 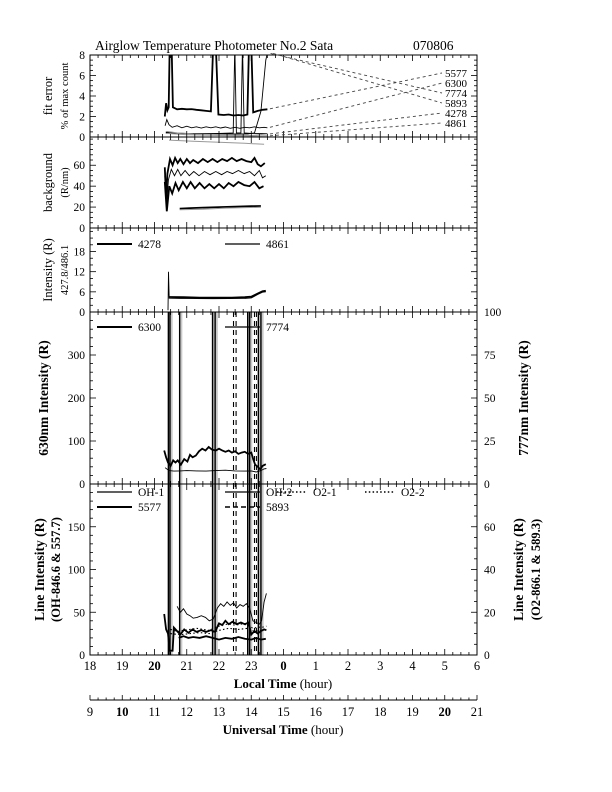 What do you see at coordinates (122, 666) in the screenshot?
I see `local-time-tick-label: 19` at bounding box center [122, 666].